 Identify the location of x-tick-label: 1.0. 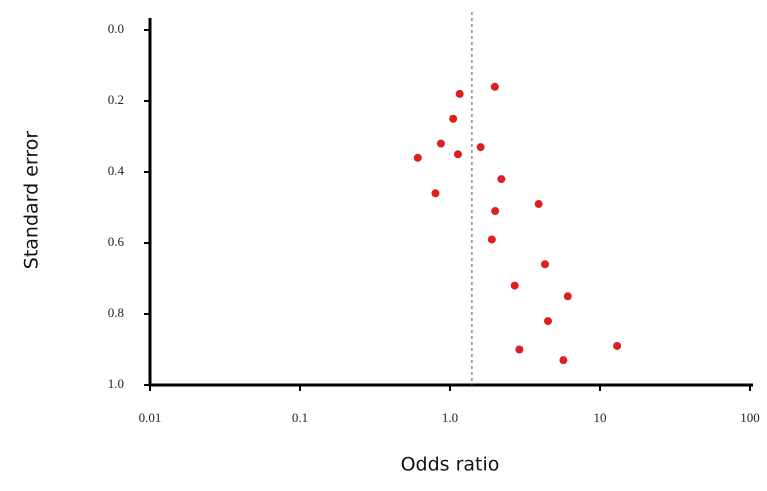
(450, 417).